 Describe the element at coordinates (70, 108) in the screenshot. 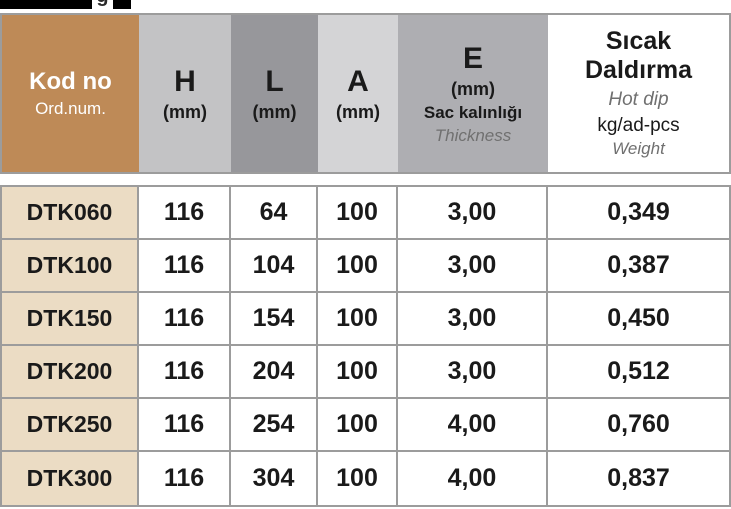

I see `header-ord-num-label: Ord.num.` at that location.